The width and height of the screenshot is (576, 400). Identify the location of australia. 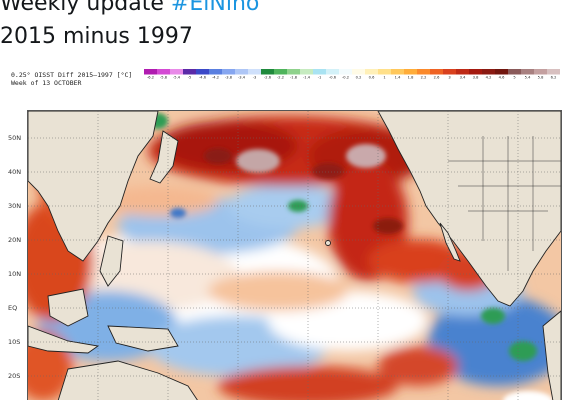
(127, 380).